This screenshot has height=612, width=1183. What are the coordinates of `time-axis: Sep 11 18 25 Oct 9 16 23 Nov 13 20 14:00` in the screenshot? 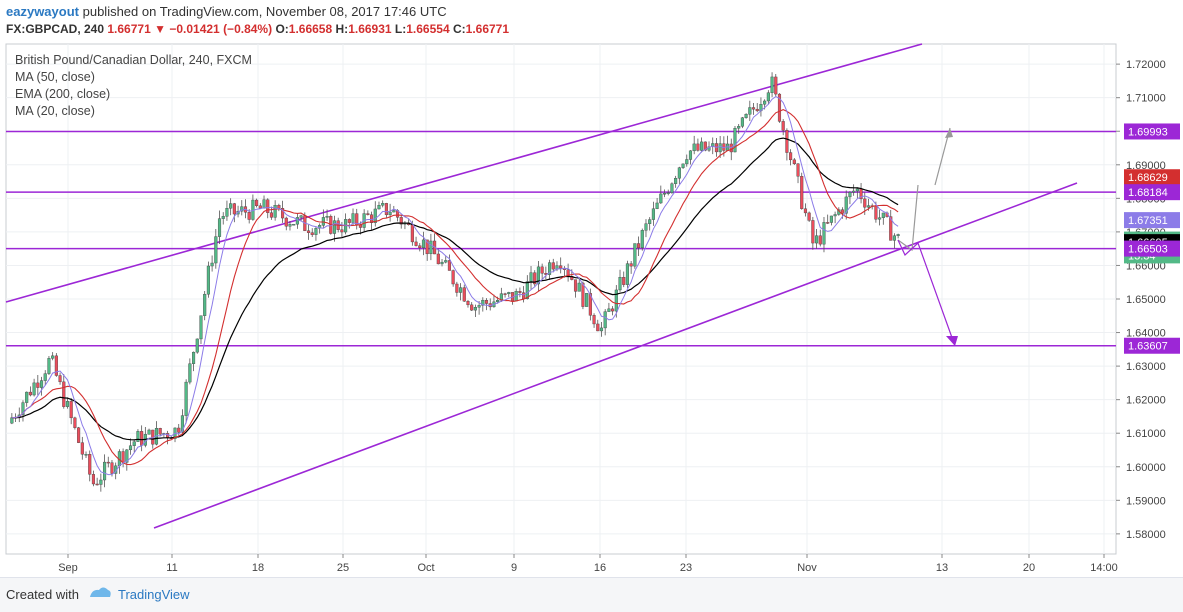 It's located at (588, 564).